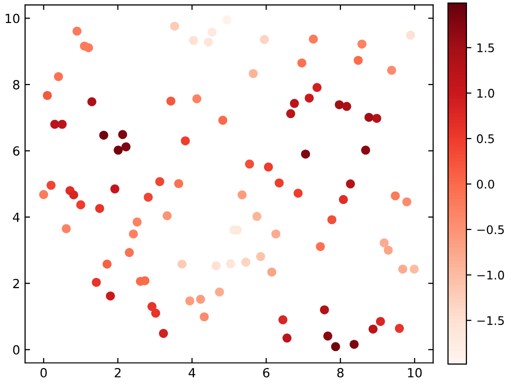 The height and width of the screenshot is (384, 512). Describe the element at coordinates (485, 48) in the screenshot. I see `color-bar-label: 1.5` at that location.